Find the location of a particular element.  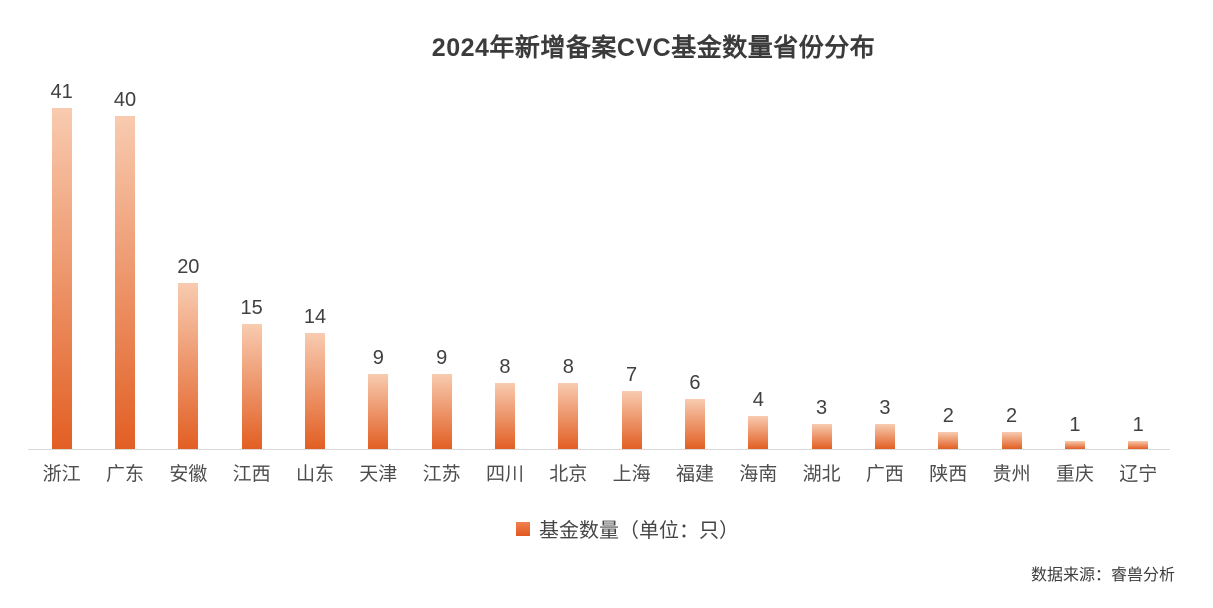

bar-value-label: 20 is located at coordinates (188, 266).